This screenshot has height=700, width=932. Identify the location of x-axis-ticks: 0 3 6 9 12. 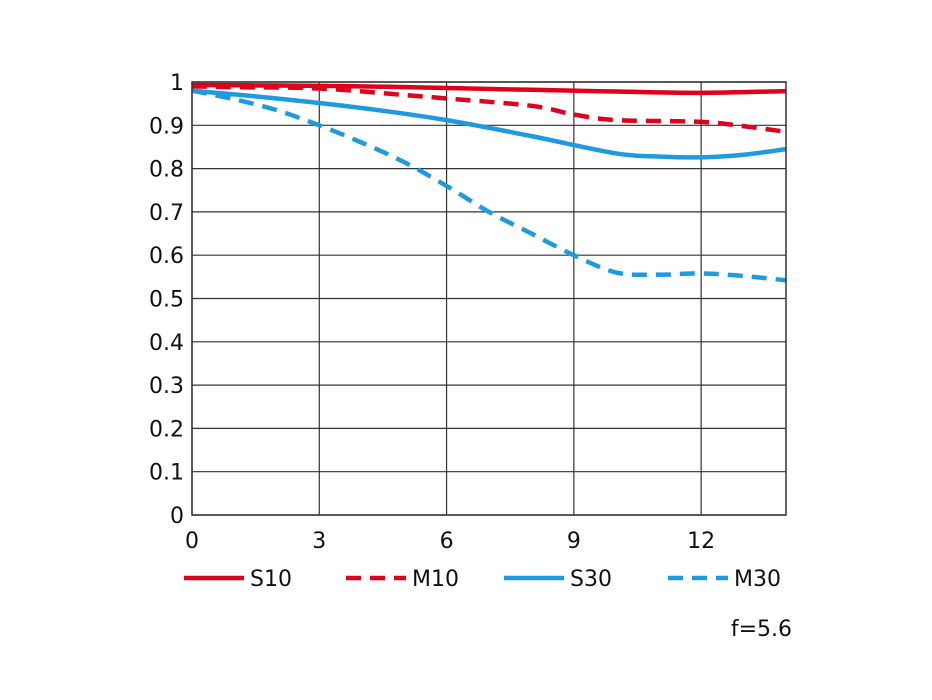
(450, 541).